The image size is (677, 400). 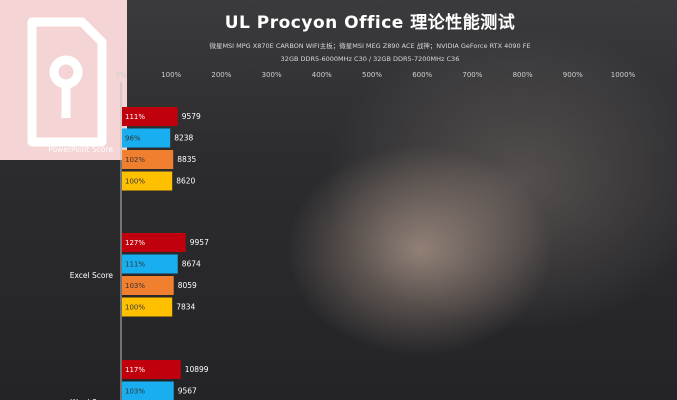 What do you see at coordinates (135, 370) in the screenshot?
I see `bar-percent-label: 117%` at bounding box center [135, 370].